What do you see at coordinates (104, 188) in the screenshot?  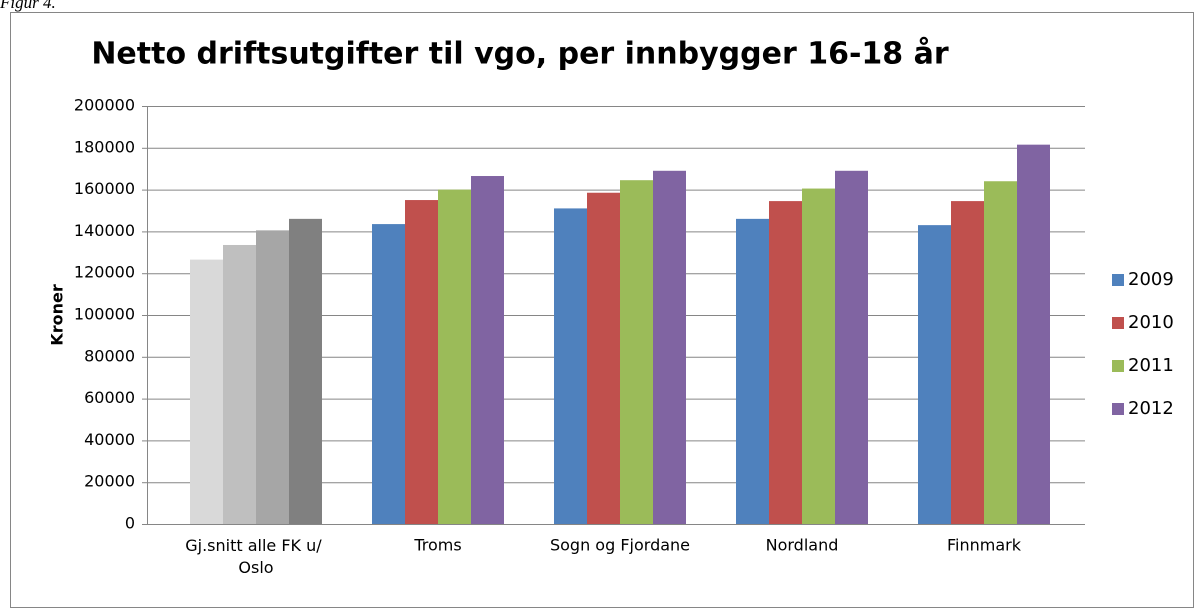 I see `y-tick-label: 160000` at bounding box center [104, 188].